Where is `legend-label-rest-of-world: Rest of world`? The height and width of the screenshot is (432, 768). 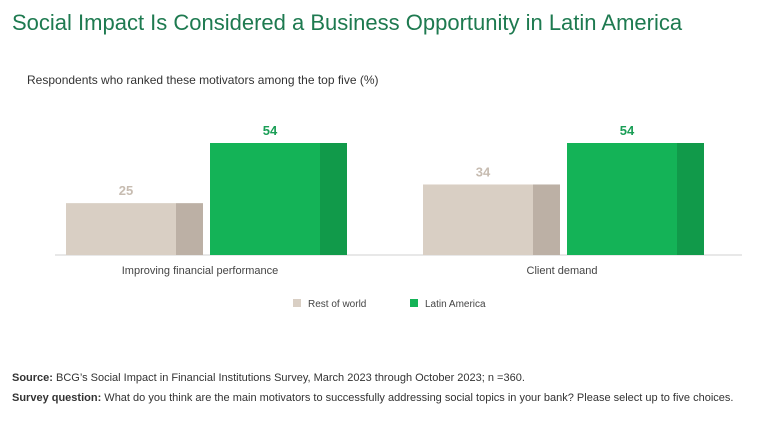
legend-label-rest-of-world: Rest of world is located at coordinates (337, 304).